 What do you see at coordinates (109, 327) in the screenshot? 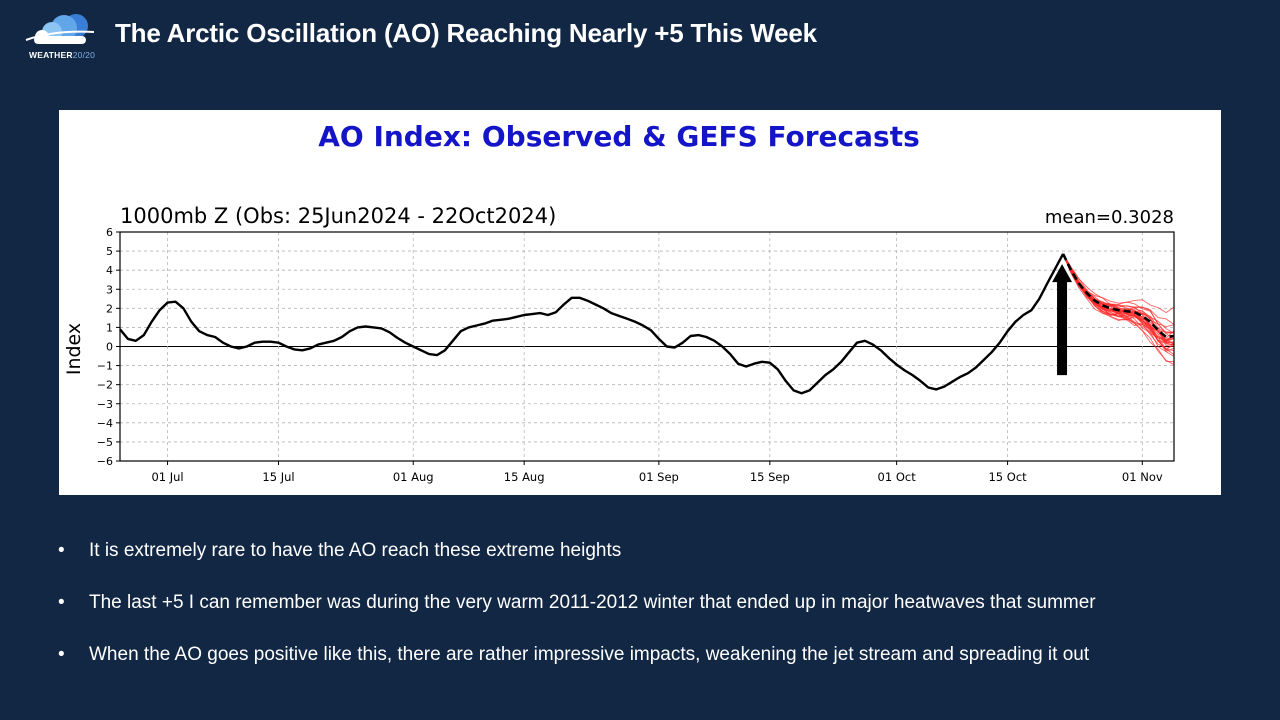
I see `y-tick-label: 1` at bounding box center [109, 327].